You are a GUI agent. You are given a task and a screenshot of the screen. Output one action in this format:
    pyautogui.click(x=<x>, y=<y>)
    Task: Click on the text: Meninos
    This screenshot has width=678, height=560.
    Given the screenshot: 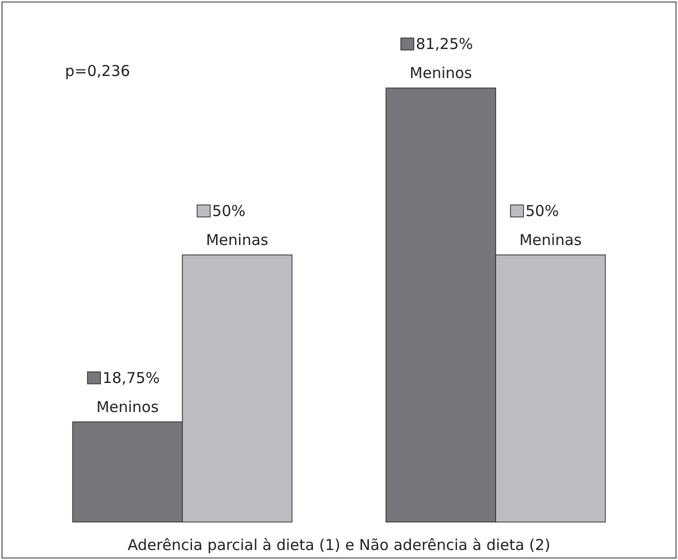 What is the action you would take?
    pyautogui.click(x=441, y=73)
    